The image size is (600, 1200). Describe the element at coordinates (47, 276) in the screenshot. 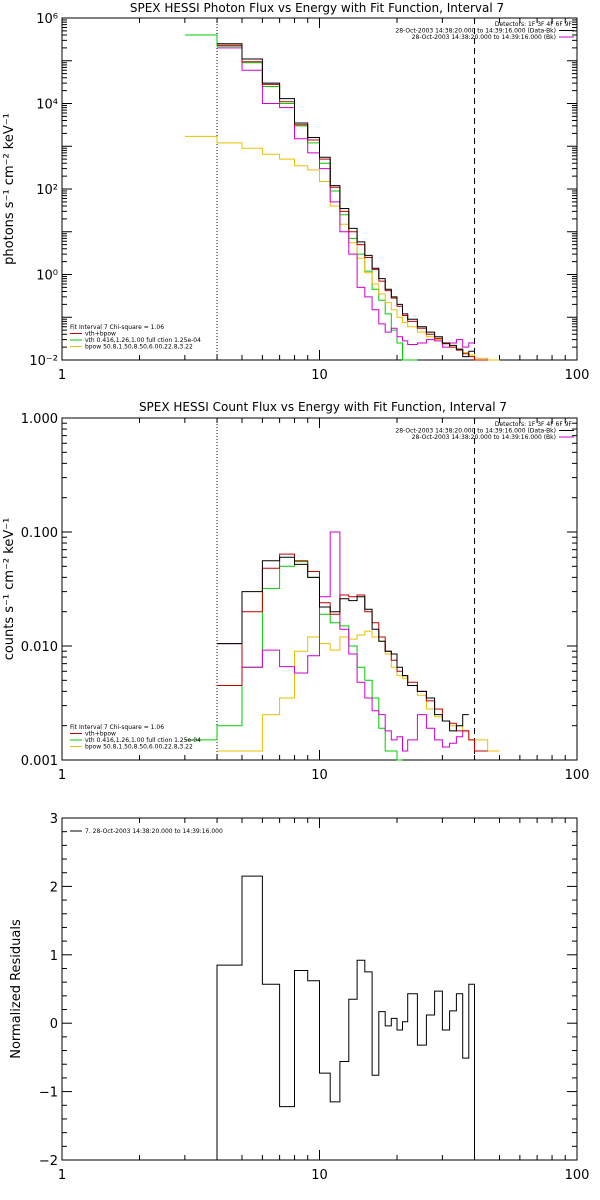

I see `y-tick-label: 10⁰` at that location.